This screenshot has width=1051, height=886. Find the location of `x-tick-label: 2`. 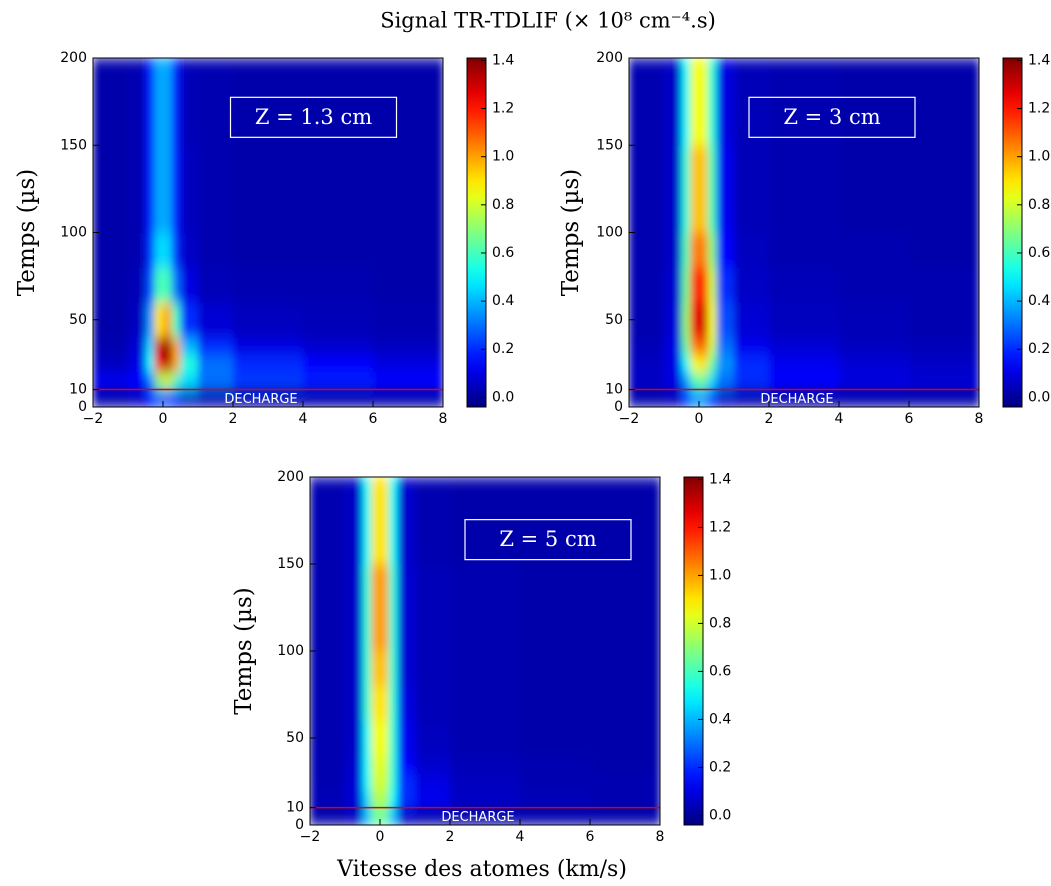

x-tick-label: 2 is located at coordinates (233, 419).